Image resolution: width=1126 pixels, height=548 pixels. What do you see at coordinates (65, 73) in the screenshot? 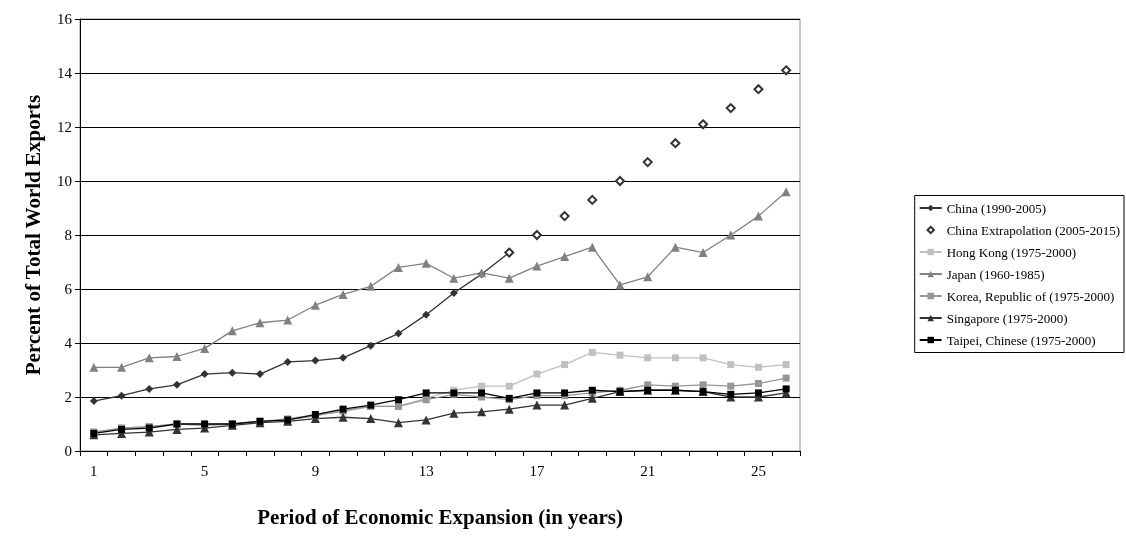
I see `y-tick-label: 14` at bounding box center [65, 73].